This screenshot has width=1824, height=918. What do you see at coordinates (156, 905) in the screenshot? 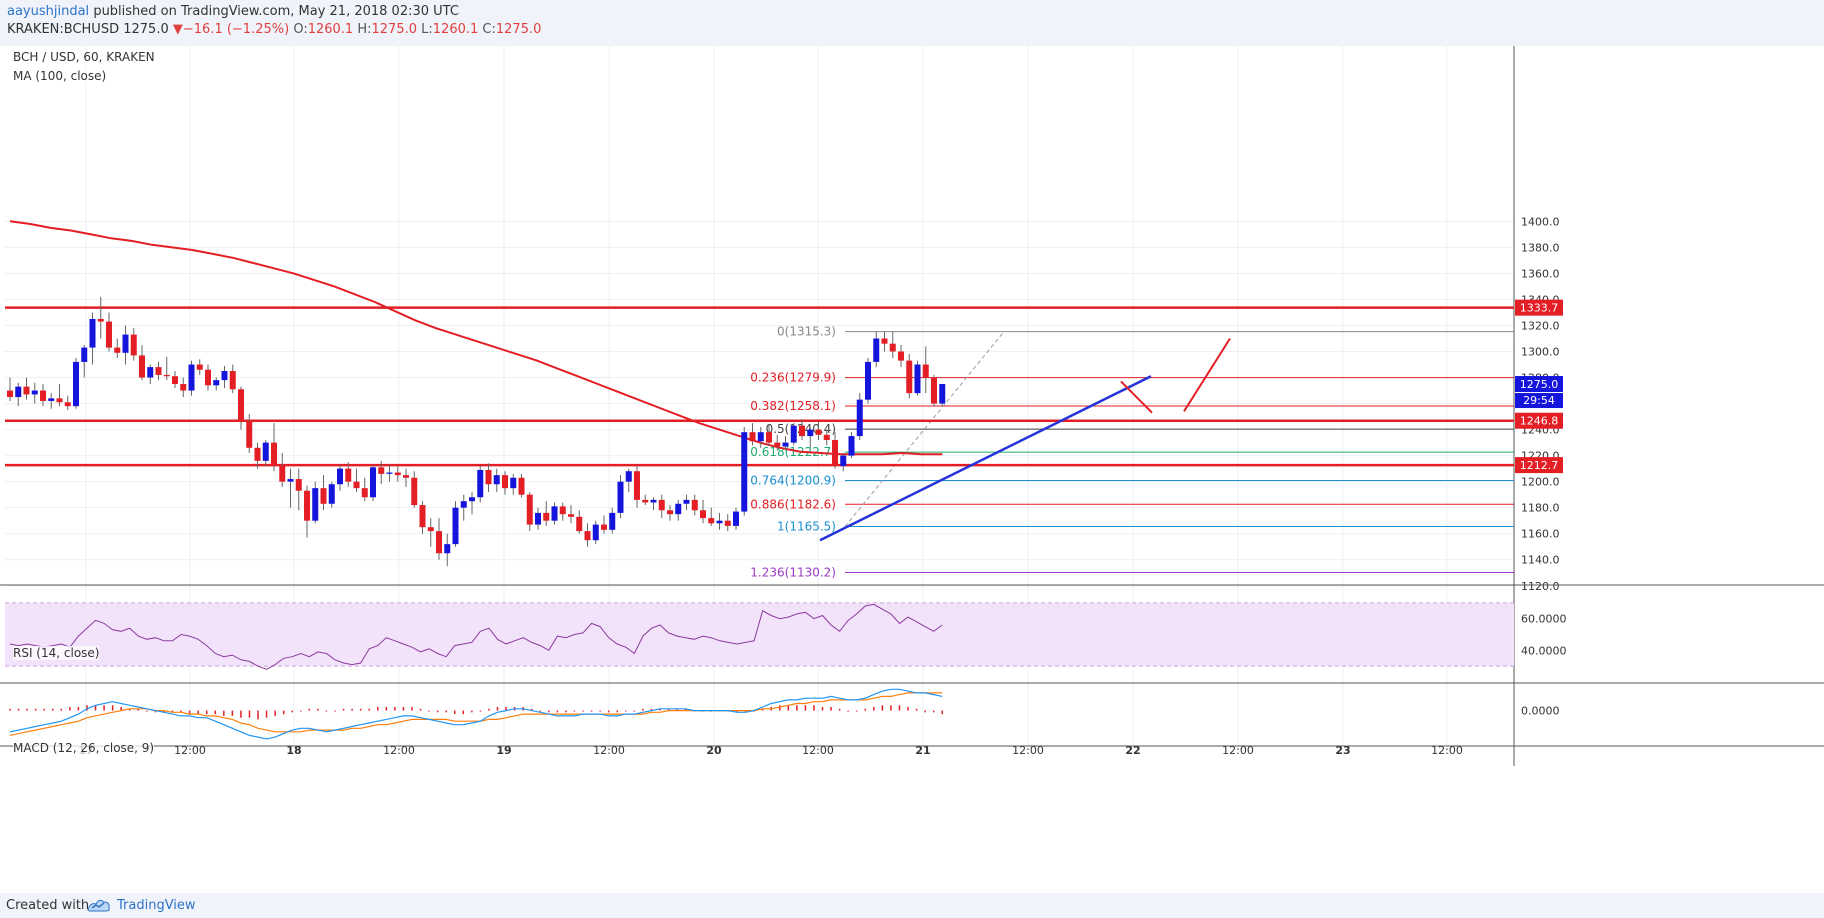
I see `tradingview-brand-link: TradingView` at bounding box center [156, 905].